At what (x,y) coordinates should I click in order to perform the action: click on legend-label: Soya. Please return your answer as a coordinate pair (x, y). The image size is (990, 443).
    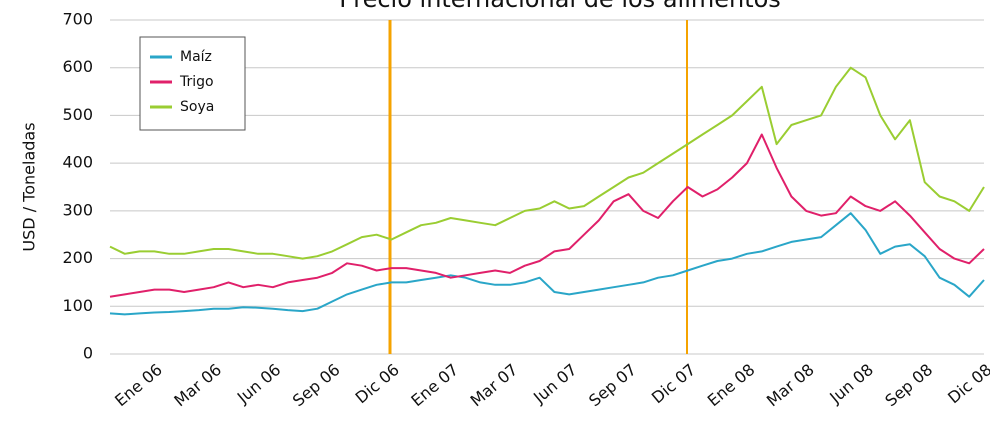
    Looking at the image, I should click on (197, 107).